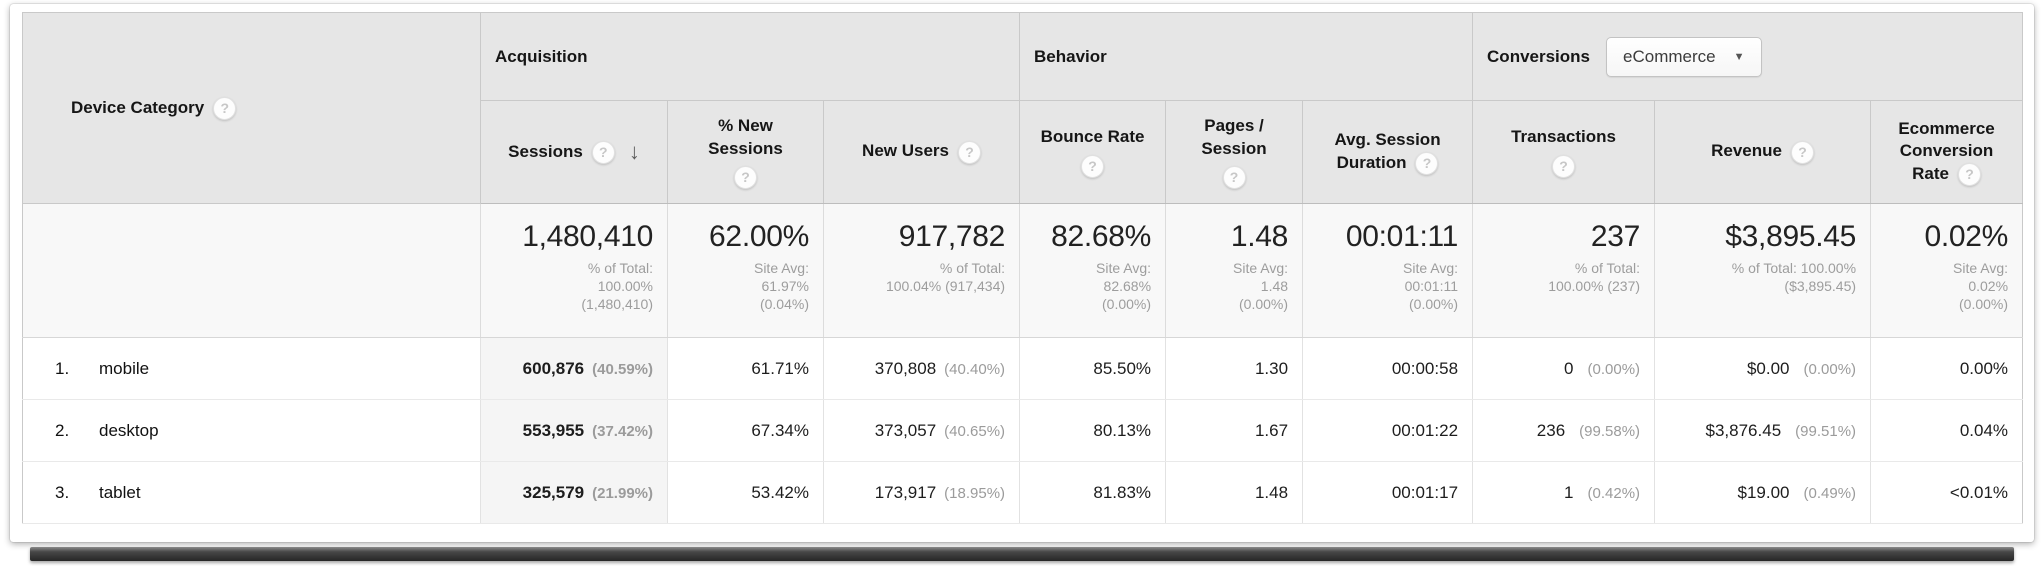 The width and height of the screenshot is (2044, 566). I want to click on summary-pct-new-sessions: 62.00% Site Avg: 61.97% (0.04%), so click(745, 270).